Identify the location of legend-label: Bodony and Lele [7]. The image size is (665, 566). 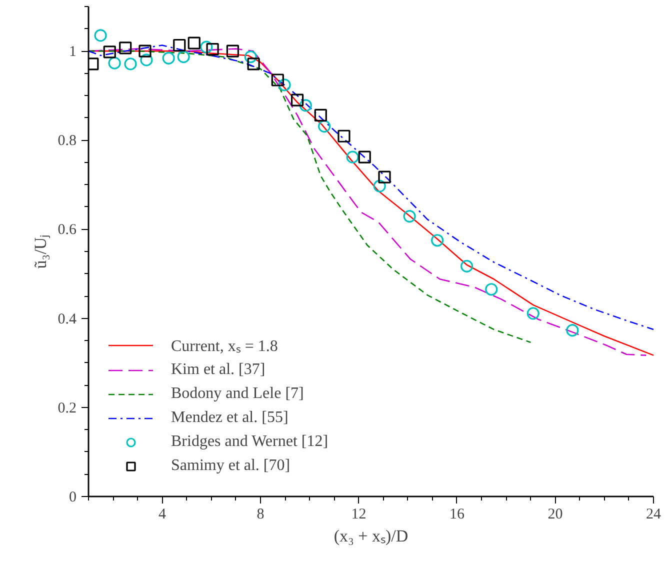
(237, 394).